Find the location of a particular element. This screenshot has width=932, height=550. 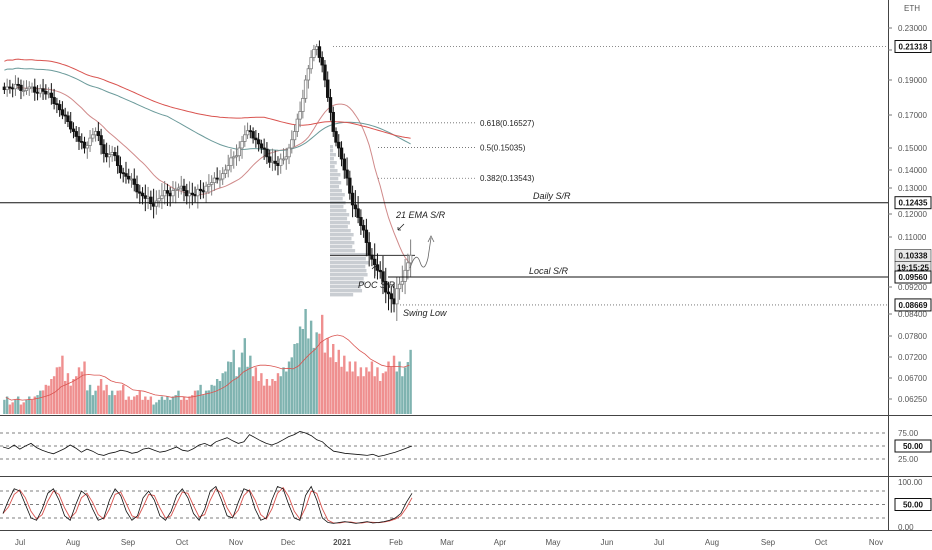

fib-label: 0.618(0.16527) is located at coordinates (507, 123).